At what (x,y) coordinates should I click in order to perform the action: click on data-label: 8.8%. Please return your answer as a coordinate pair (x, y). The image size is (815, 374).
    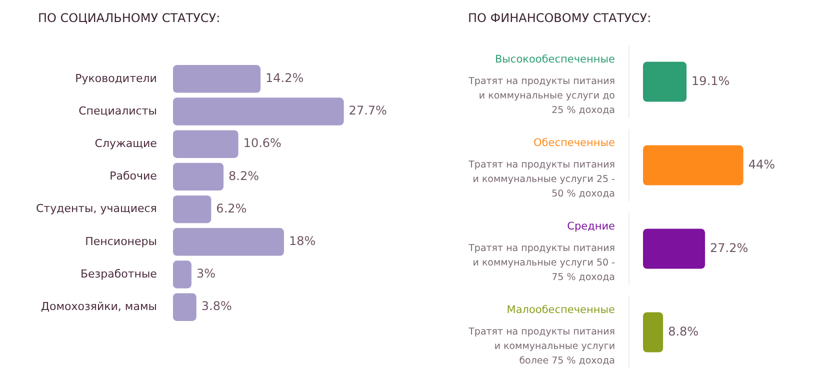
    Looking at the image, I should click on (683, 331).